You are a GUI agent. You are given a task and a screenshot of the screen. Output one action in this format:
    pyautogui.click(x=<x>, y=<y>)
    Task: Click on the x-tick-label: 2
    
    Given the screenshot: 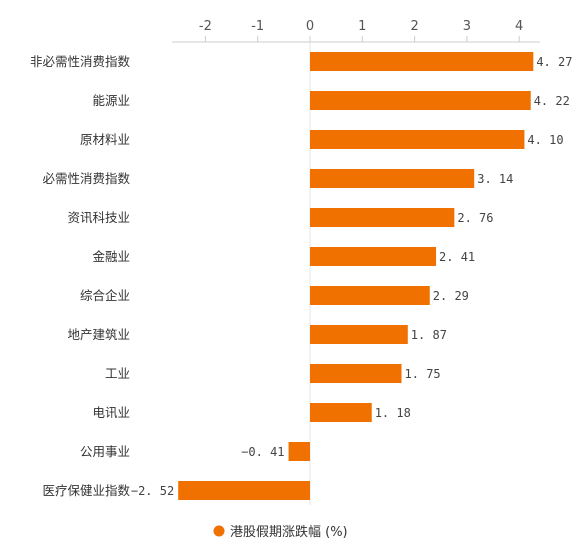 What is the action you would take?
    pyautogui.click(x=414, y=26)
    